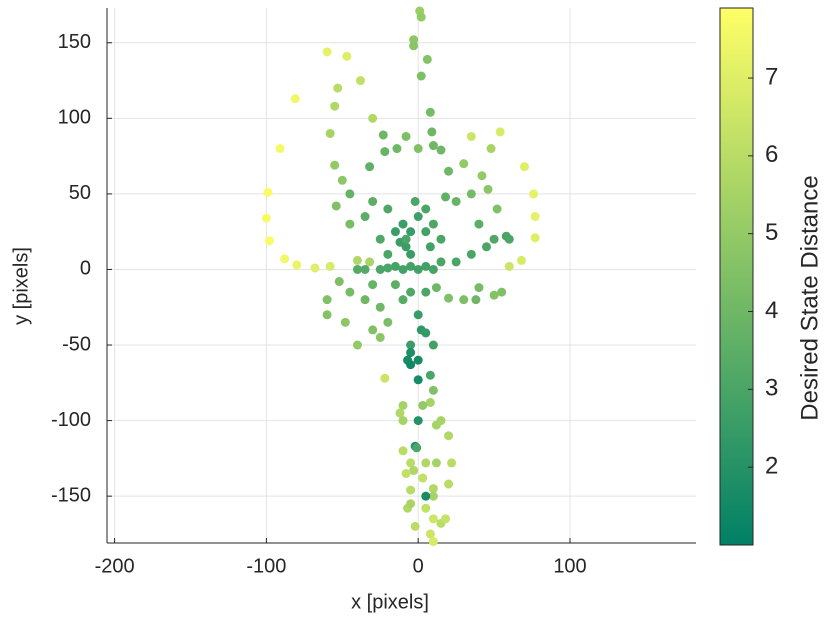  I want to click on y-tick-label: 0, so click(85, 269).